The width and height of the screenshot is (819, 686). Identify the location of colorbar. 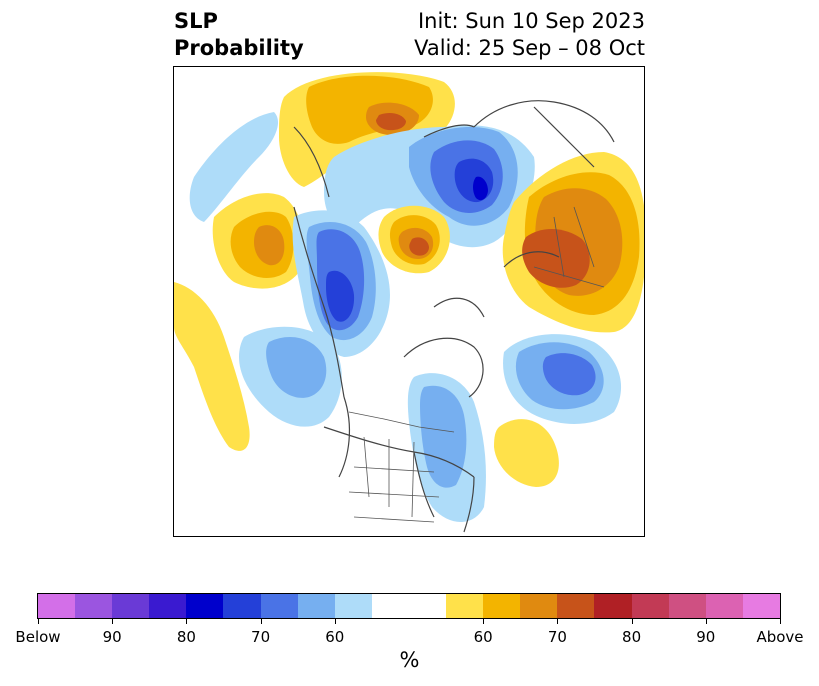
(409, 606).